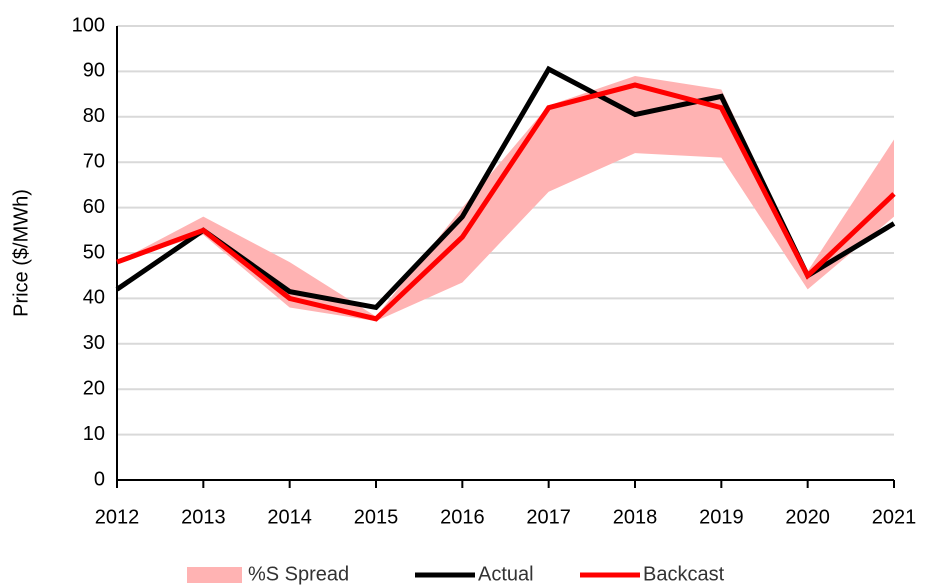 This screenshot has width=926, height=588. I want to click on y-tick-label: 10, so click(94, 434).